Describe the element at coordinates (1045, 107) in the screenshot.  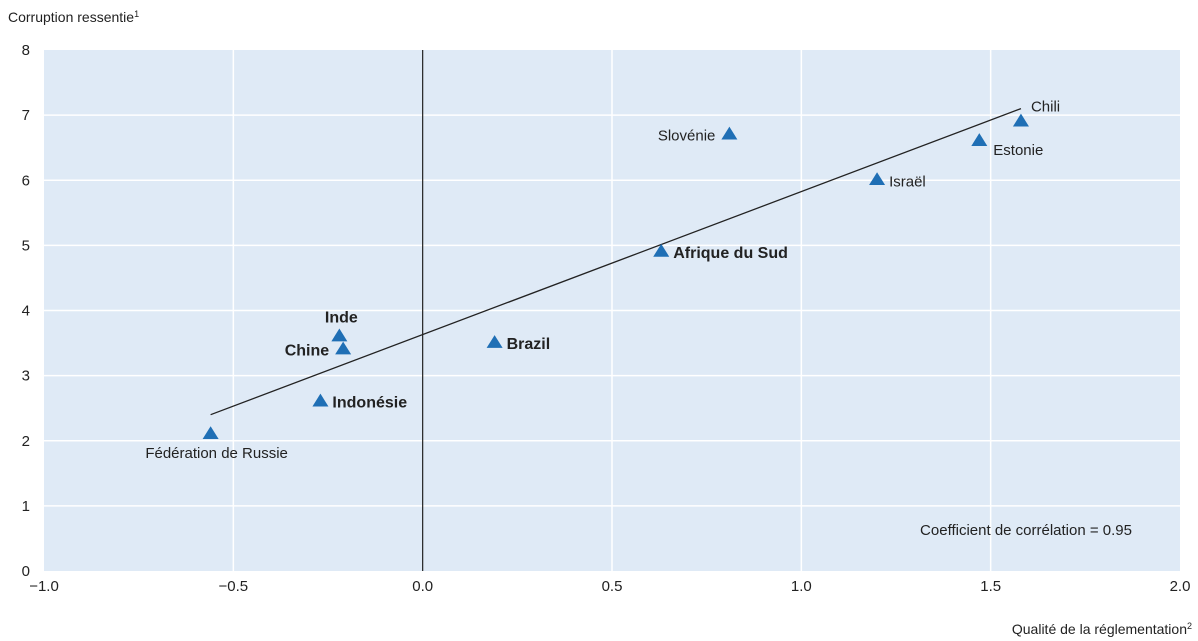
I see `data-point-label: Chili` at that location.